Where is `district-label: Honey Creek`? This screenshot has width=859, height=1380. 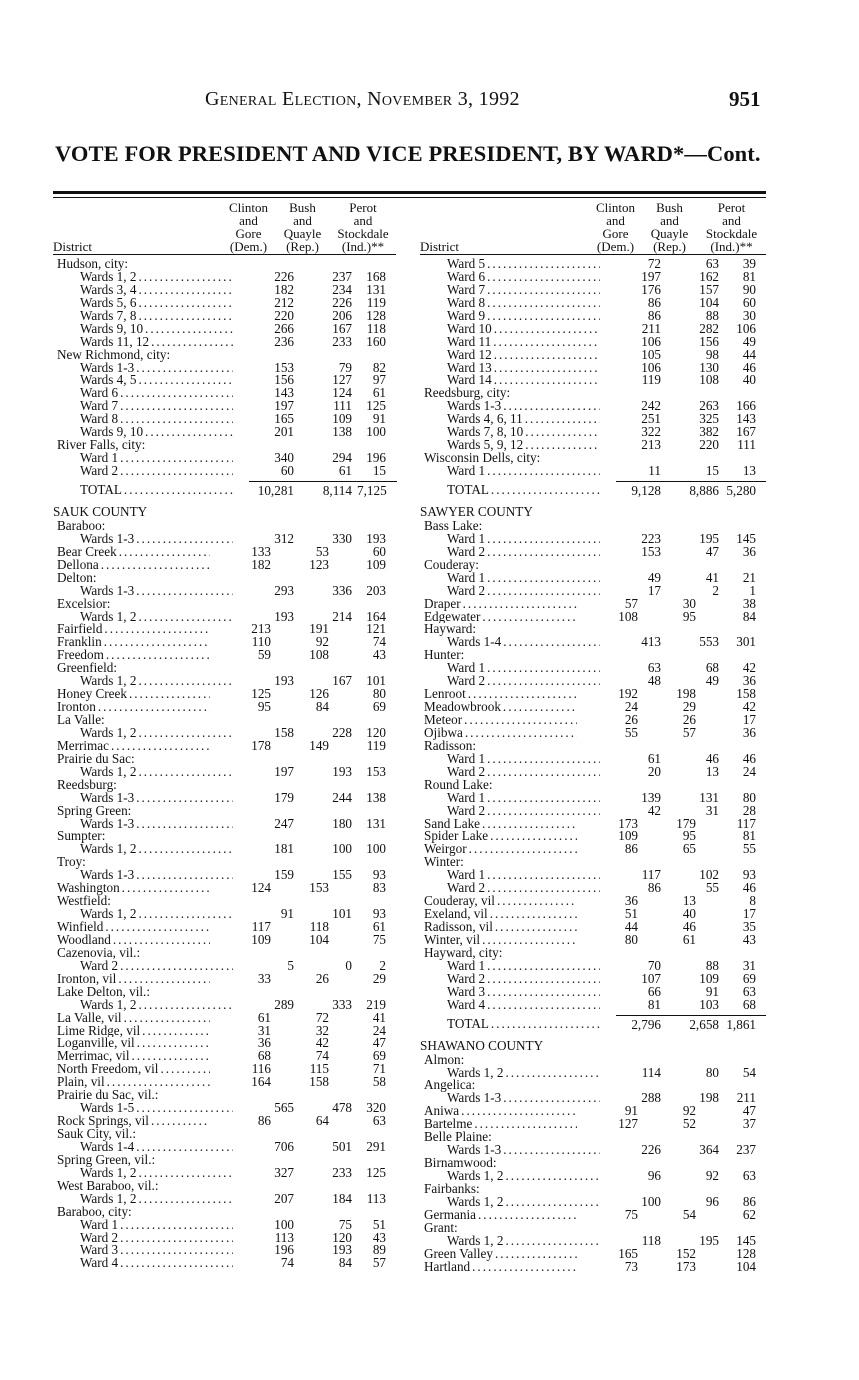 district-label: Honey Creek is located at coordinates (92, 695).